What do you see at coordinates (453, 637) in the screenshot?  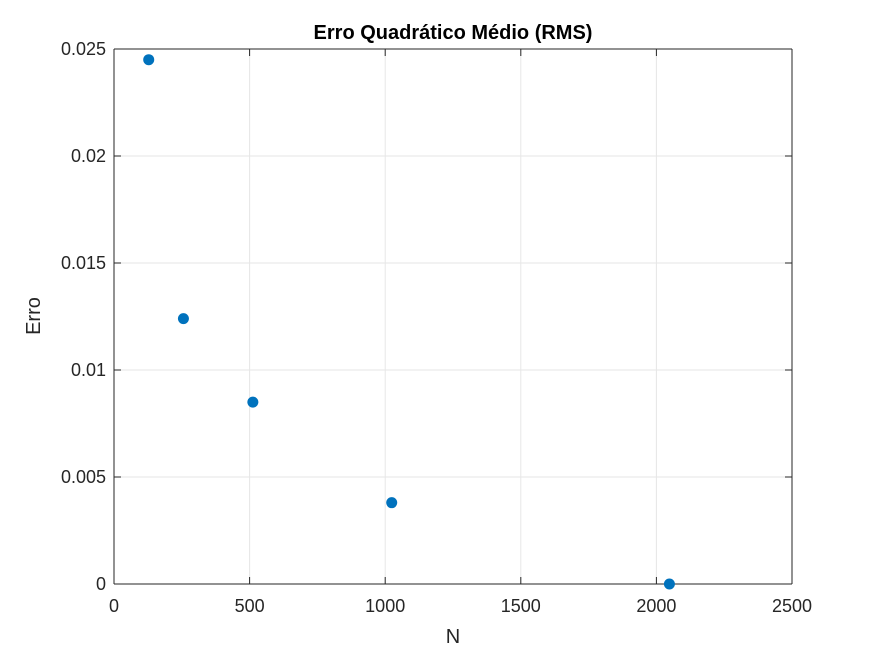 I see `x-axis-label: N` at bounding box center [453, 637].